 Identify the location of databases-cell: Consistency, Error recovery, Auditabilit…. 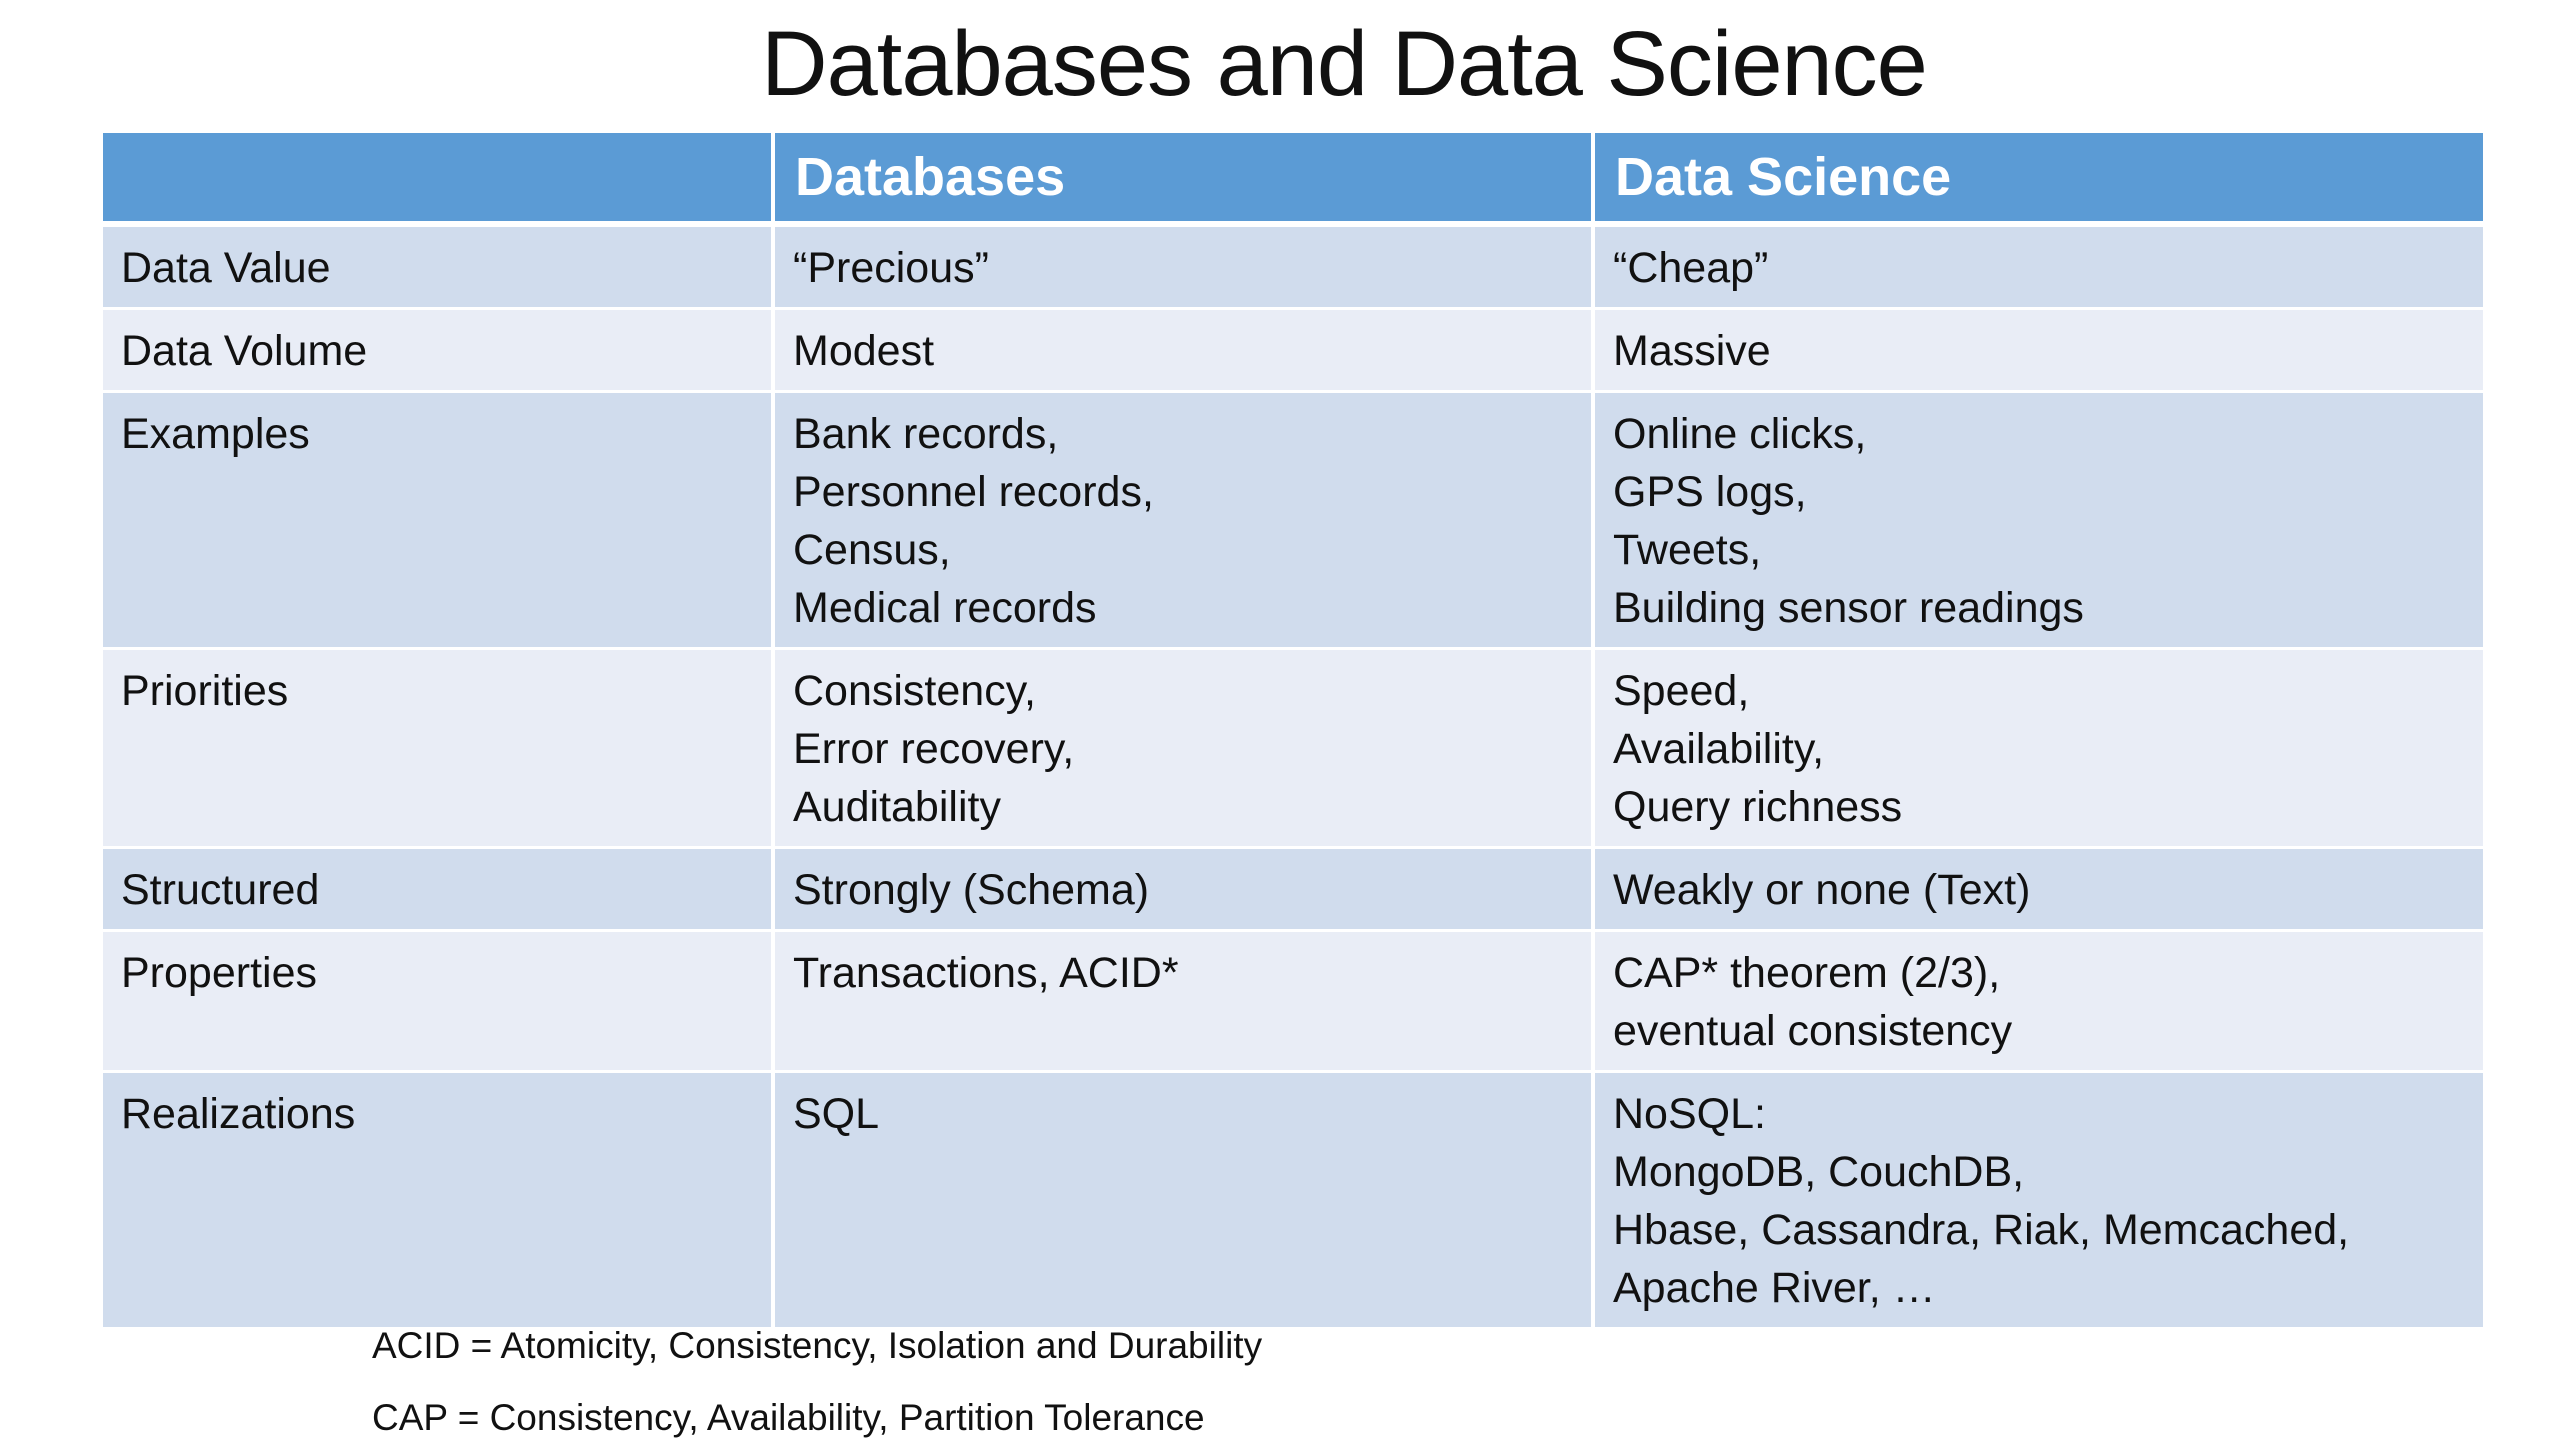
(1182, 747).